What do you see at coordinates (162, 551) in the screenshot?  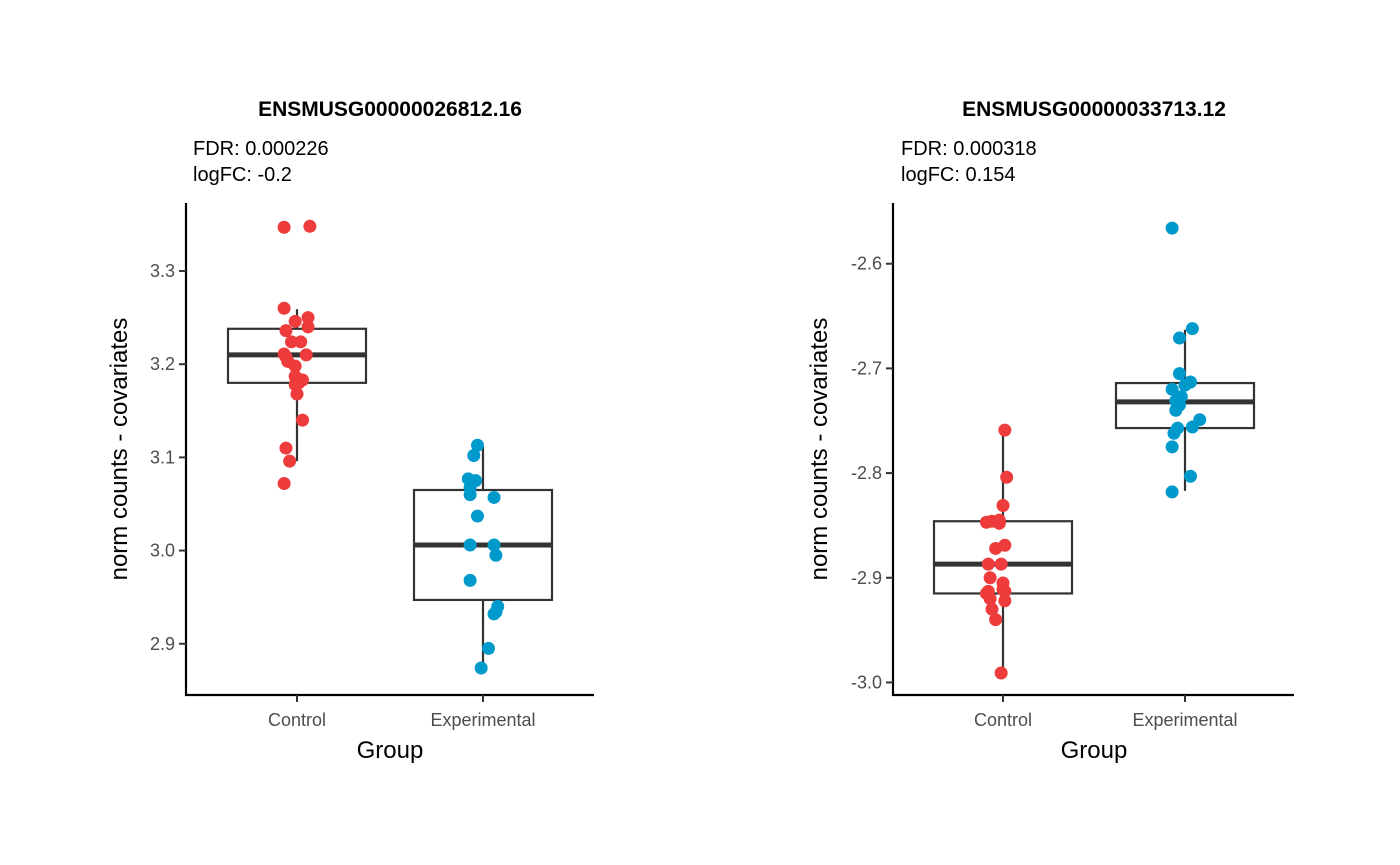 I see `y-tick-label: 3.0` at bounding box center [162, 551].